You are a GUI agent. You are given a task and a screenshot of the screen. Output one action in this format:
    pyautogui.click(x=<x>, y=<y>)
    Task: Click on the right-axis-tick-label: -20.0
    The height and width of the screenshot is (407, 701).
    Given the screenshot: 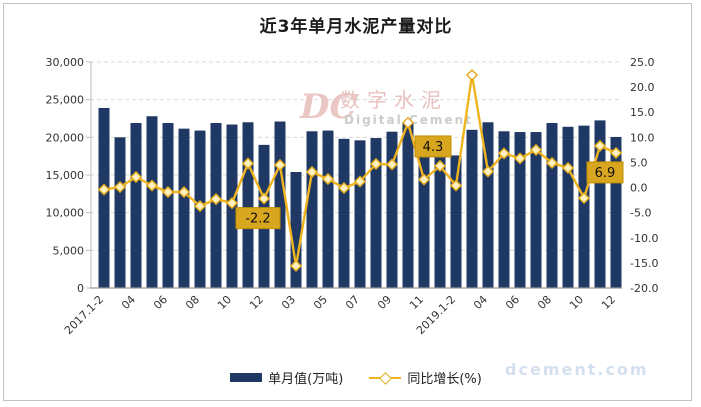 What is the action you would take?
    pyautogui.click(x=644, y=288)
    